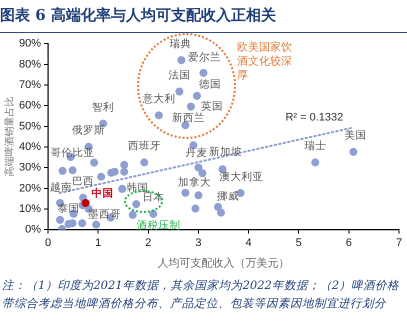  I want to click on annotation: 新西兰, so click(188, 117).